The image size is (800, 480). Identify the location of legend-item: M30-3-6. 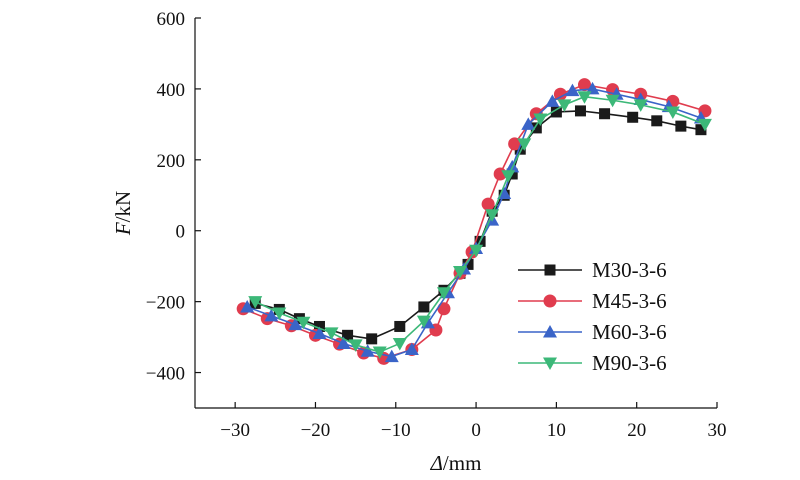
(592, 270).